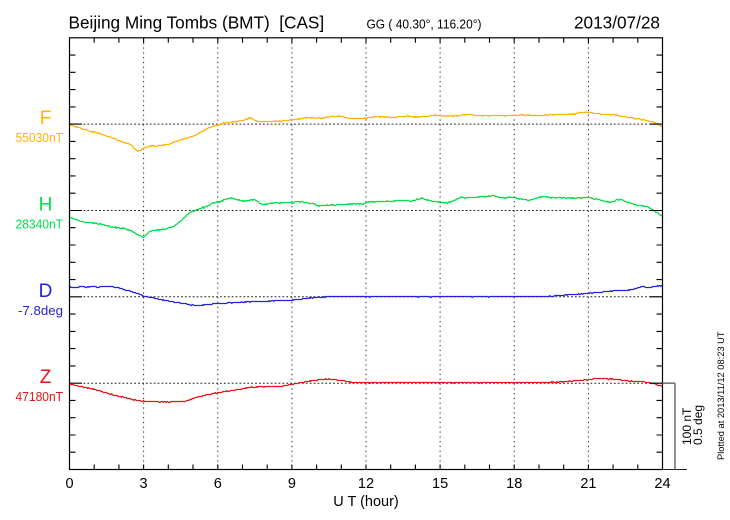  What do you see at coordinates (46, 205) in the screenshot?
I see `svg-text: H` at bounding box center [46, 205].